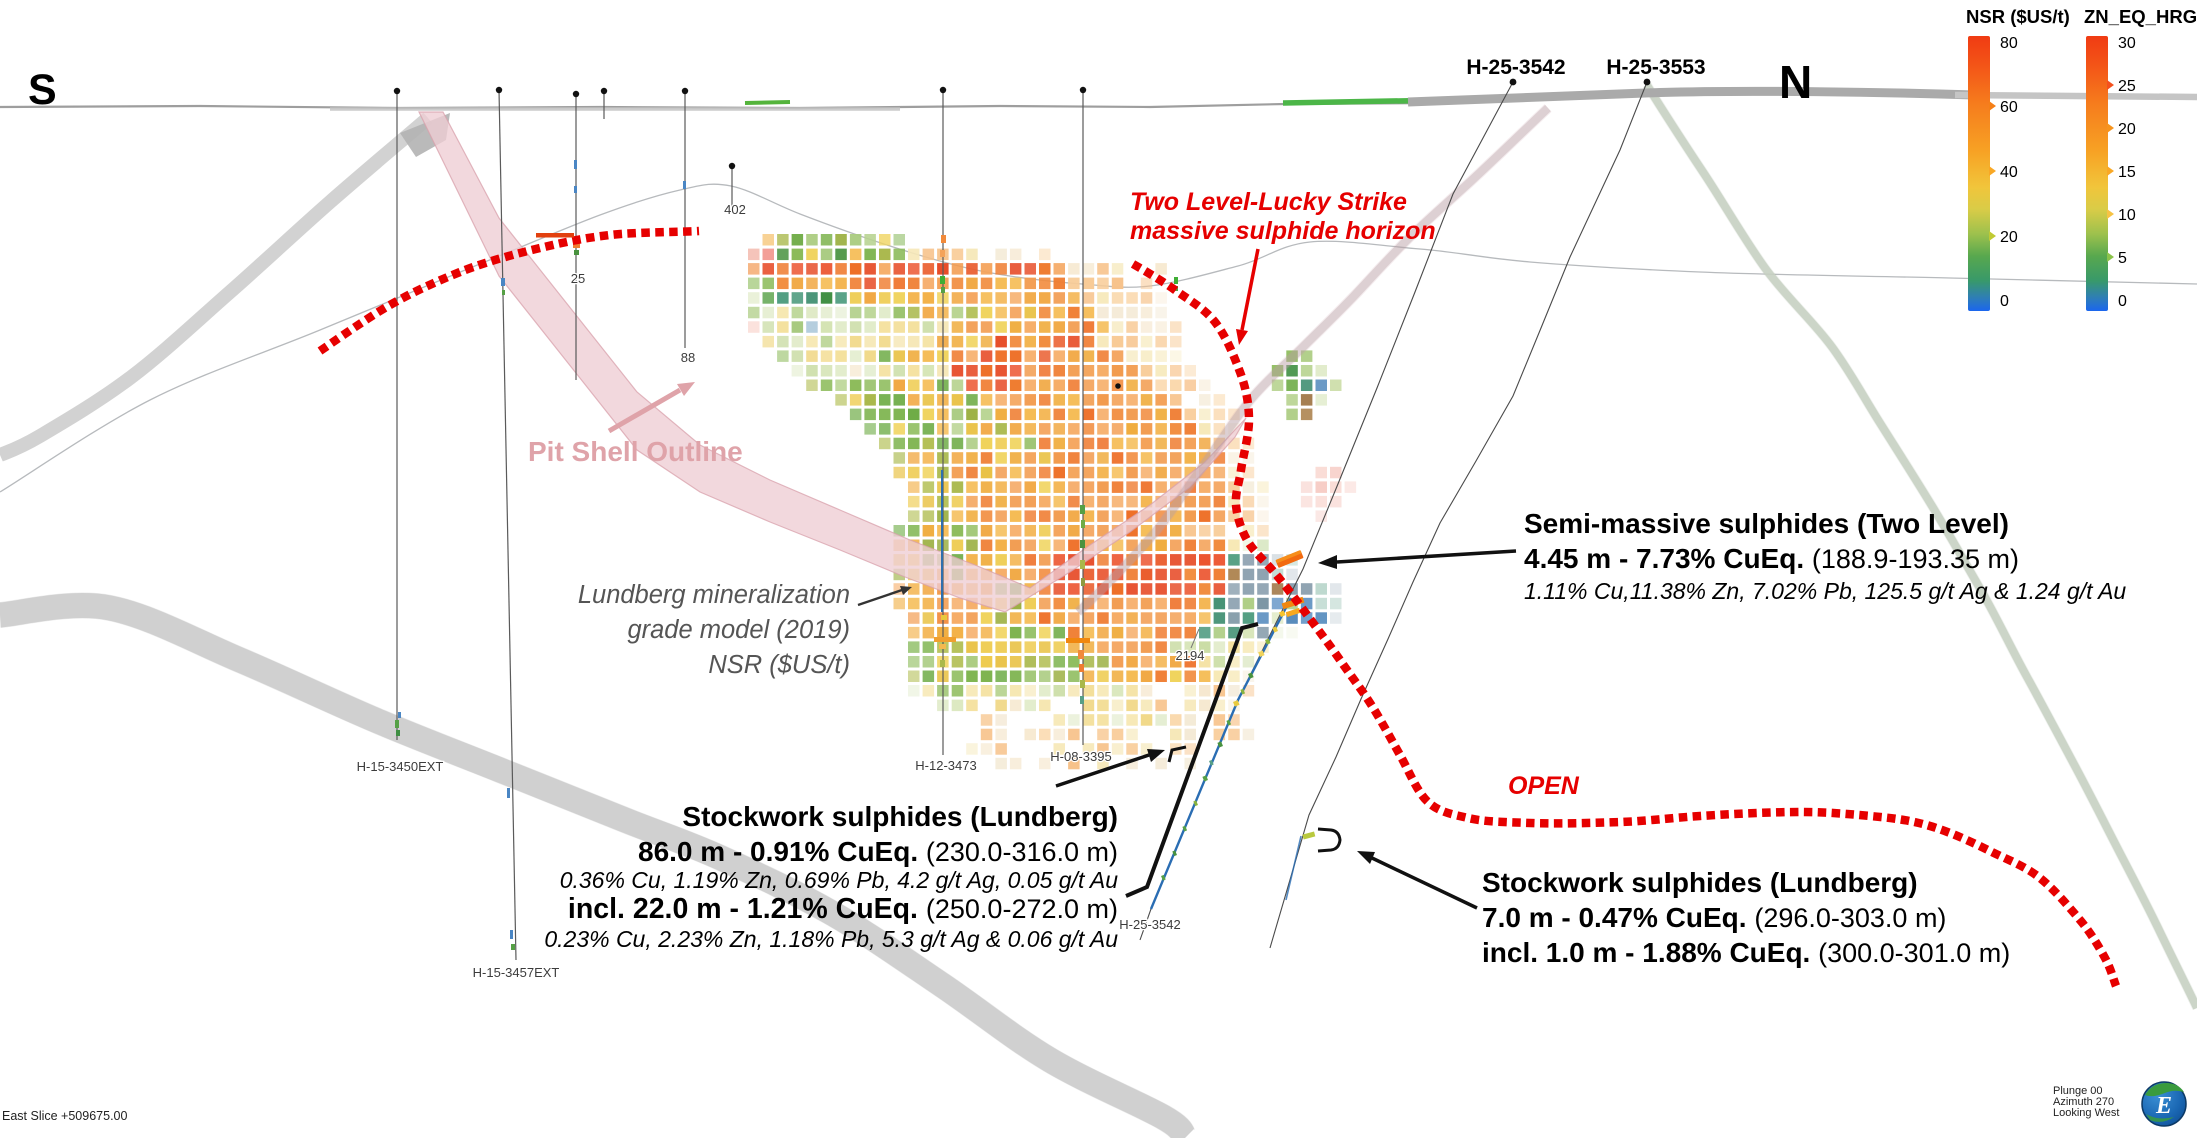 The height and width of the screenshot is (1138, 2197). I want to click on svg-text: OPEN, so click(1544, 786).